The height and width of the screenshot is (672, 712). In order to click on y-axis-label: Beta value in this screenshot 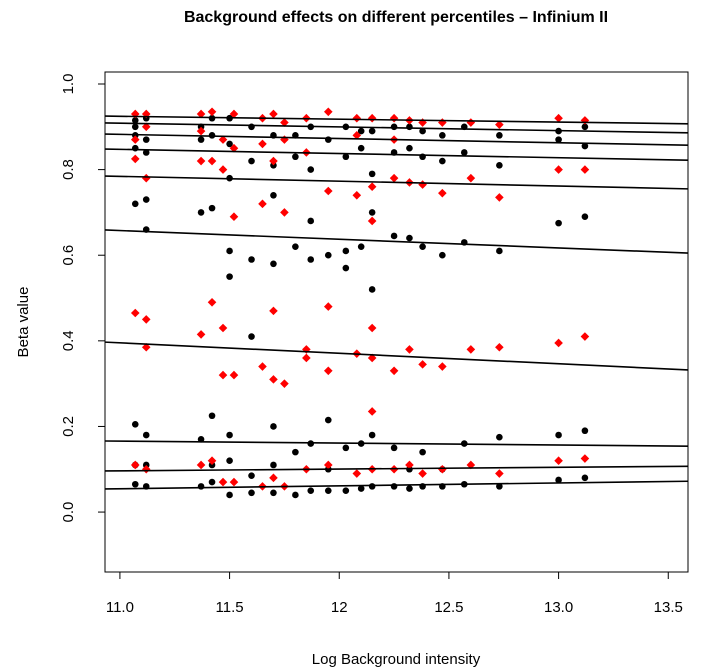, I will do `click(23, 322)`.